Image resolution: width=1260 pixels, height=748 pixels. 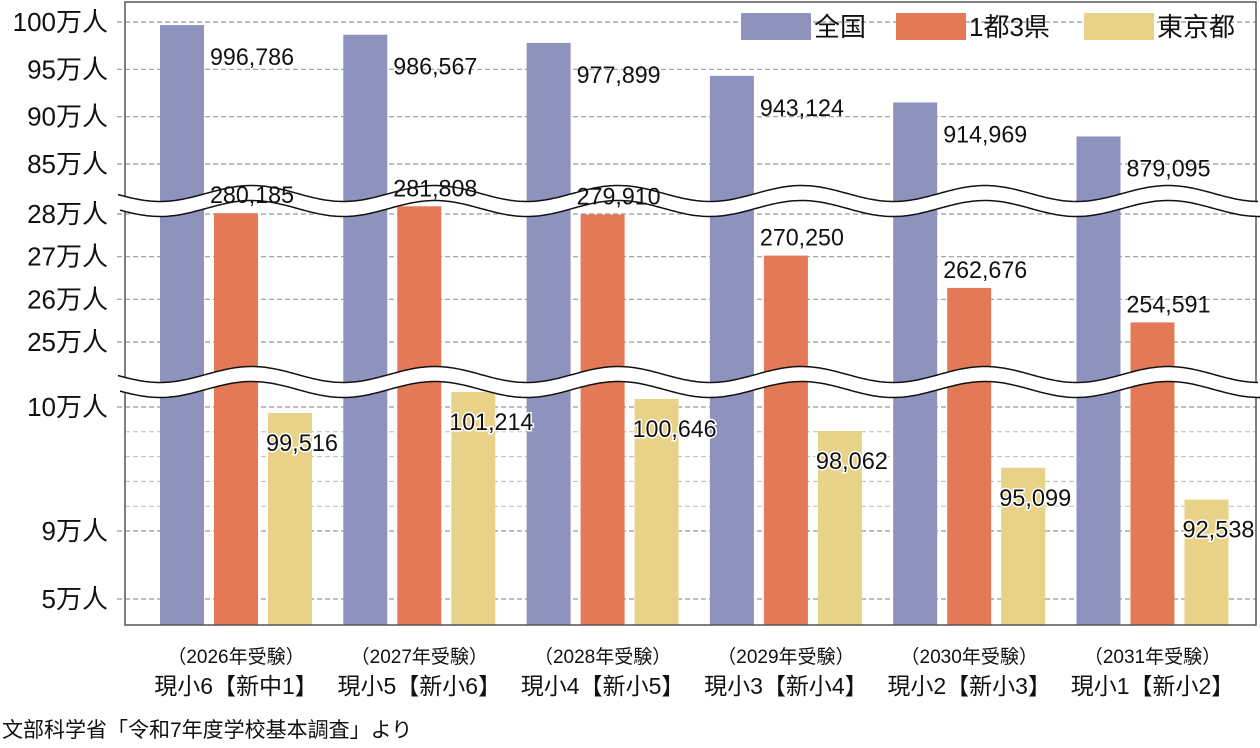 I want to click on y-tick-label: 5万人, so click(x=75, y=599).